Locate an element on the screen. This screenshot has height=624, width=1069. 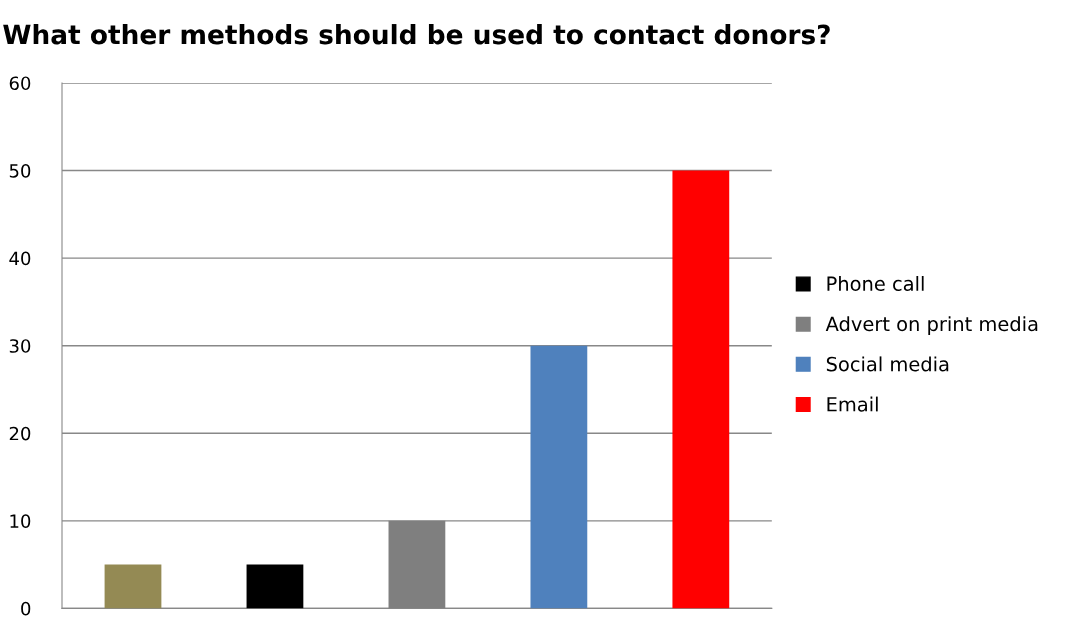
y-tick-label: 30 is located at coordinates (20, 346).